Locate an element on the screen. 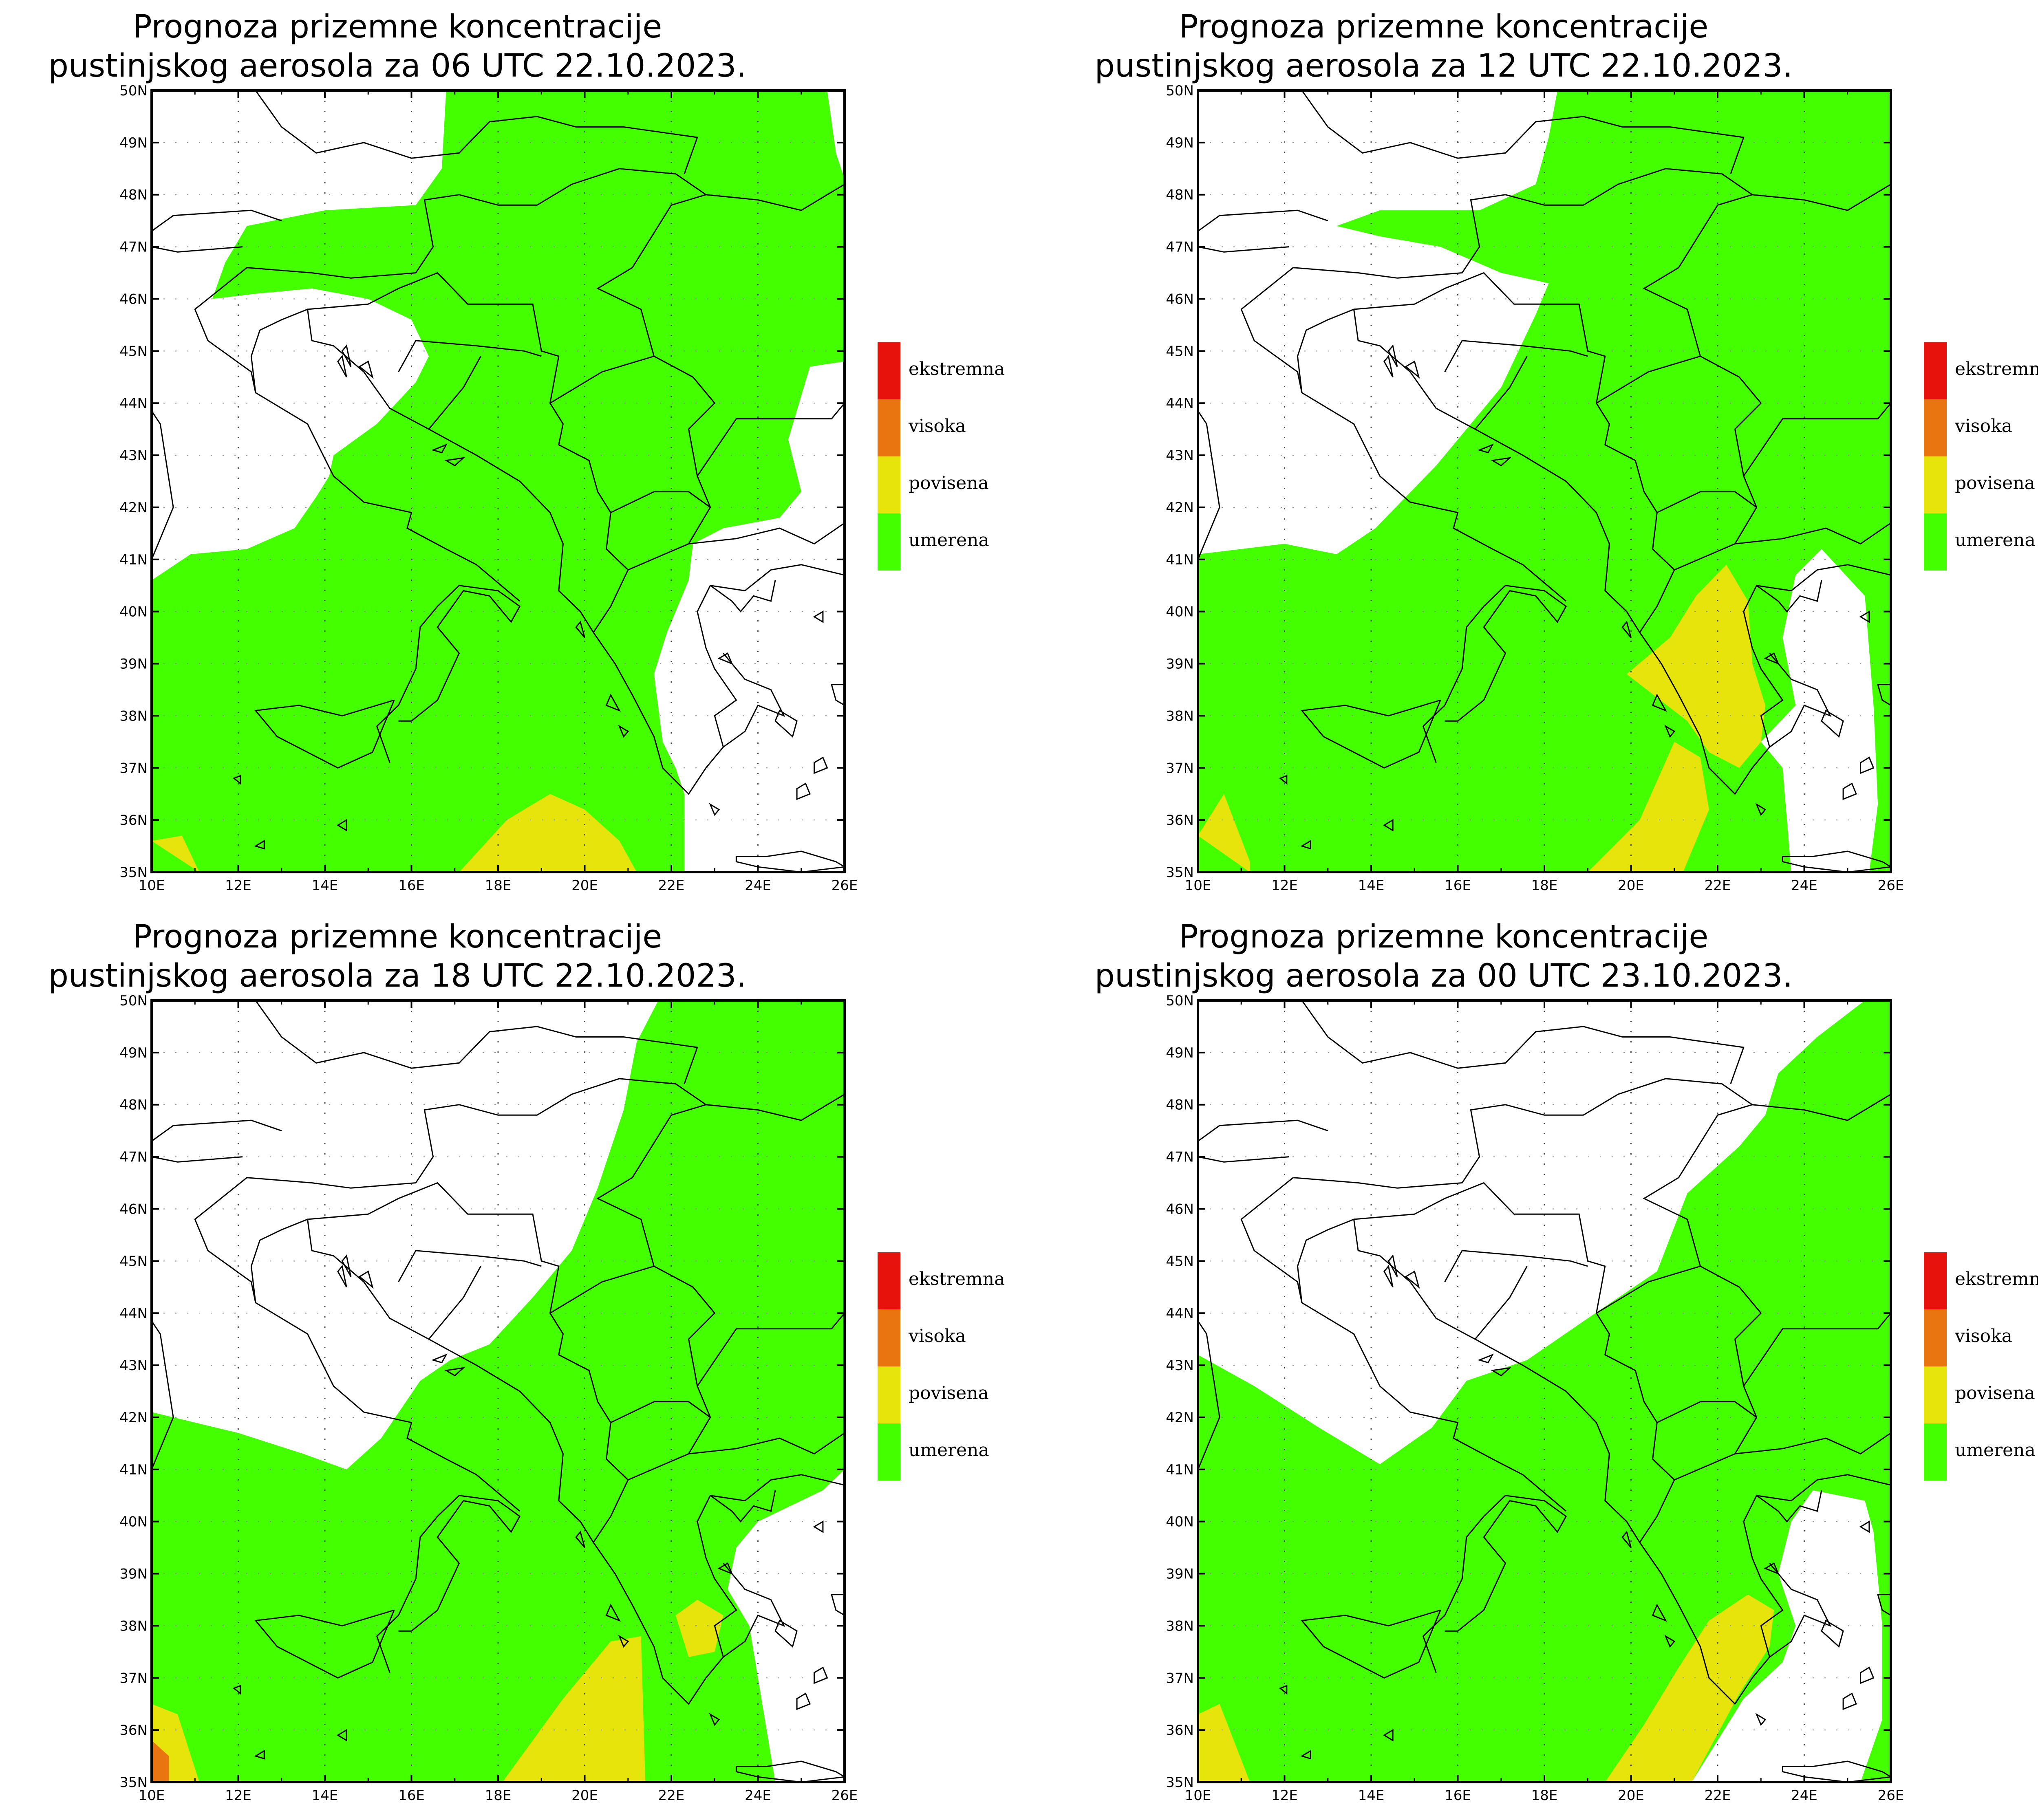 This screenshot has width=2038, height=1820. legend-item: povisena is located at coordinates (960, 485).